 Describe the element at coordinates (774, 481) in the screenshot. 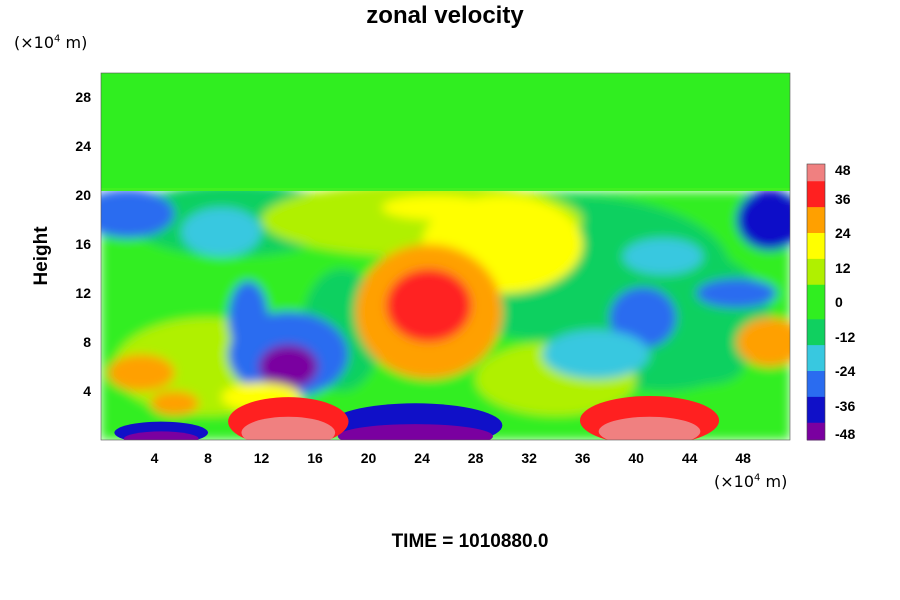

I see `x-unit-tail: m)` at that location.